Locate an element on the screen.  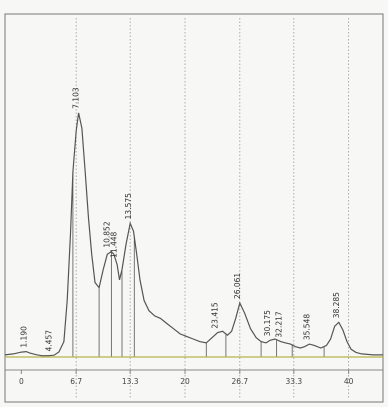
peak-label: 13.575 is located at coordinates (128, 206).